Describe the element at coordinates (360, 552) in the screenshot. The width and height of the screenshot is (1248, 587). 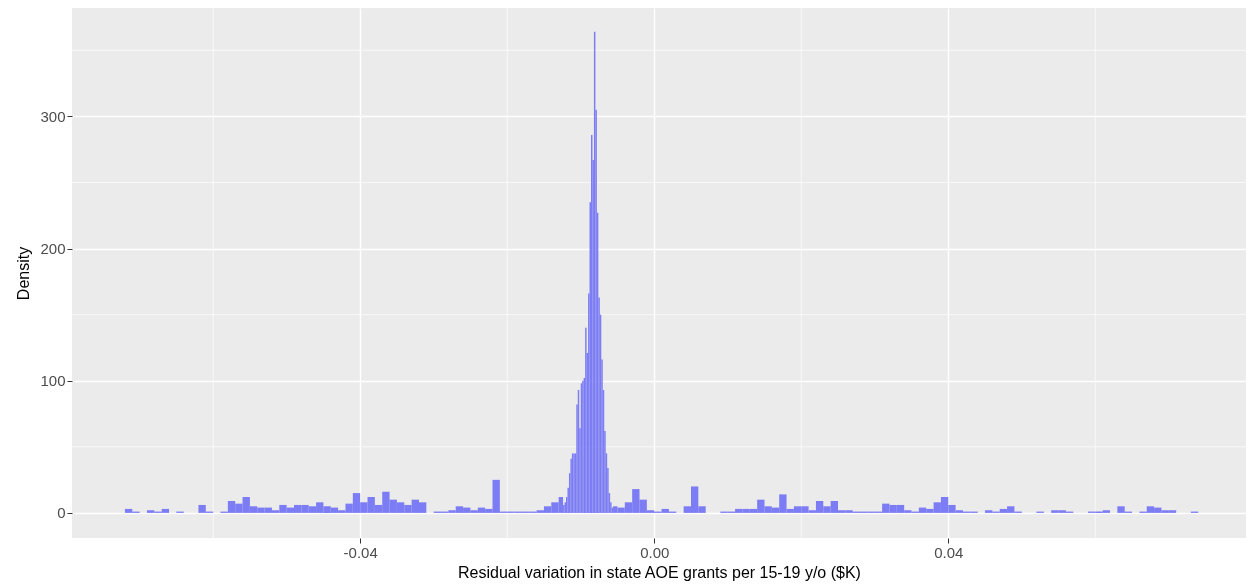
I see `x-tick-label: -0.04` at that location.